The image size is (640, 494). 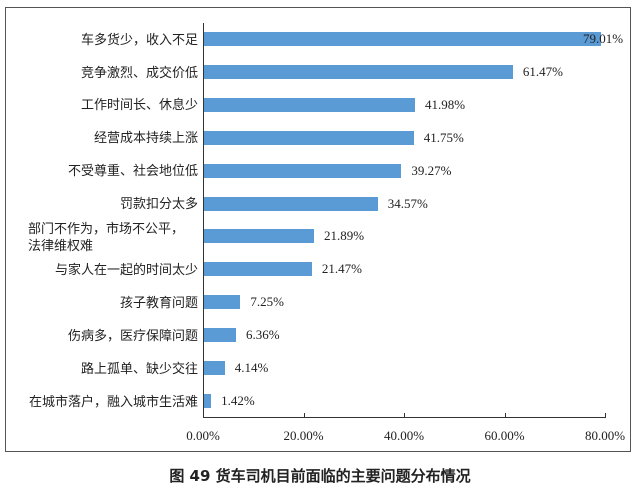 What do you see at coordinates (238, 400) in the screenshot?
I see `data-label: 1.42%` at bounding box center [238, 400].